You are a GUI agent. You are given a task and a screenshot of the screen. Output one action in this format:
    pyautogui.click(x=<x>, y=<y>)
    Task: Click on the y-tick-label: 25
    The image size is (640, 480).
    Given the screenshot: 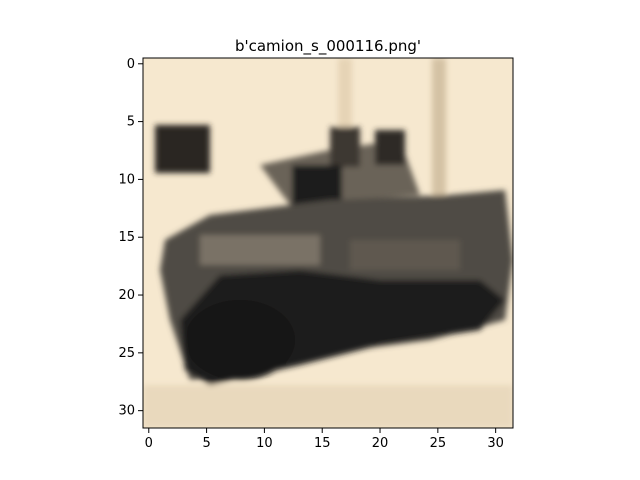 What is the action you would take?
    pyautogui.click(x=126, y=353)
    